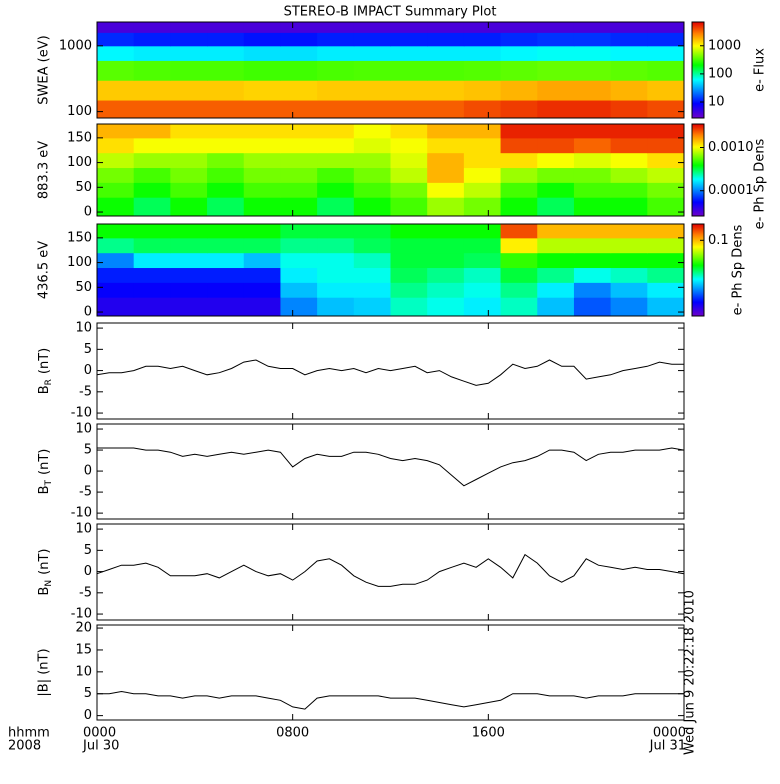 The height and width of the screenshot is (784, 780). What do you see at coordinates (390, 12) in the screenshot?
I see `plot-title: STEREO-B IMPACT Summary Plot` at bounding box center [390, 12].